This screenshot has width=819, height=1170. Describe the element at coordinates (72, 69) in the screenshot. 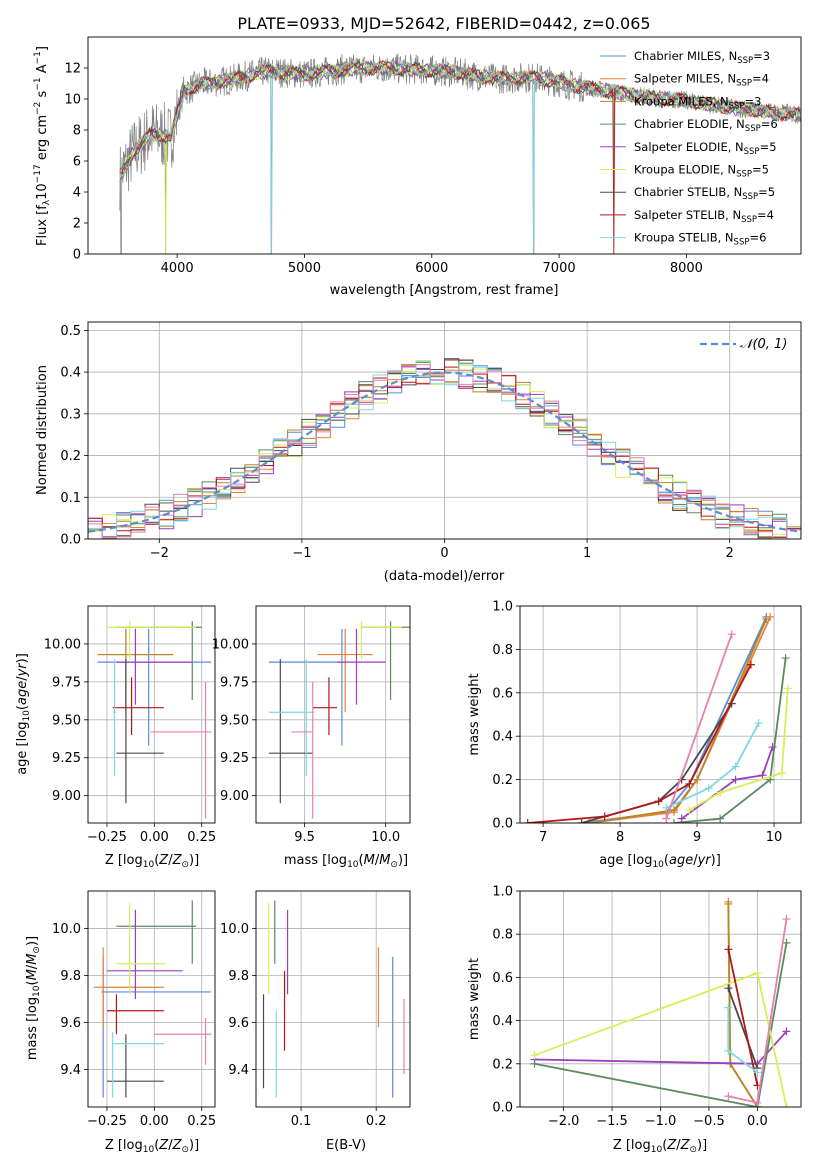

I see `spectrum-ytick-label: 12` at that location.